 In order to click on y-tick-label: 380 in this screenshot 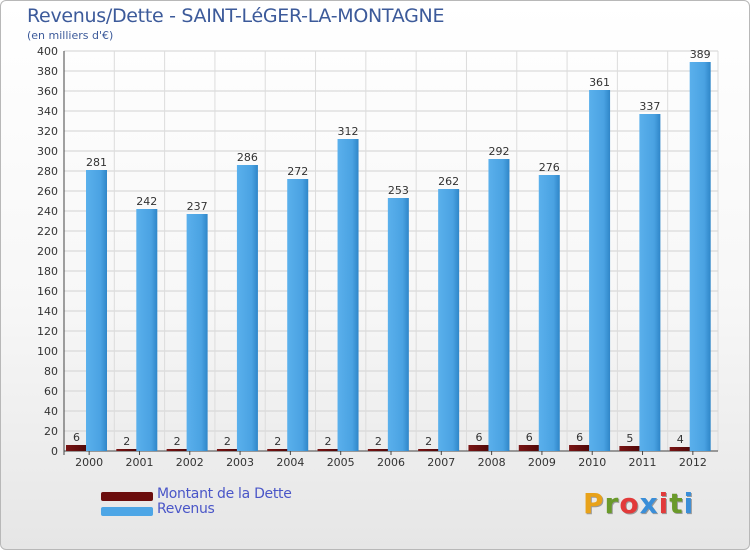, I will do `click(47, 71)`.